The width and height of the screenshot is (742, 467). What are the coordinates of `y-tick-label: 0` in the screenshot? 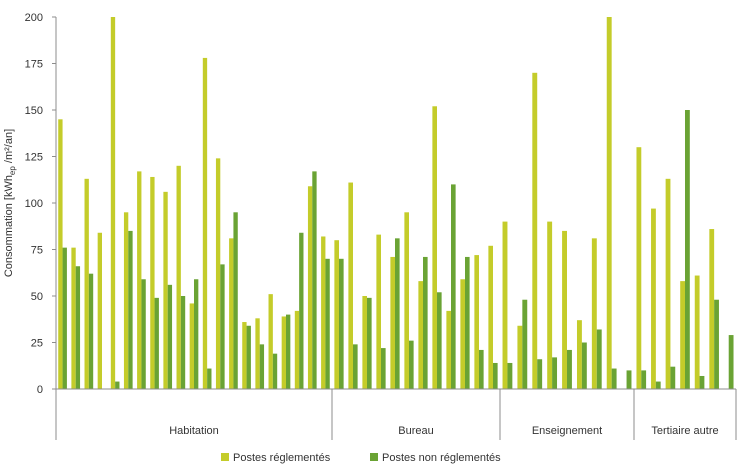 It's located at (40, 390).